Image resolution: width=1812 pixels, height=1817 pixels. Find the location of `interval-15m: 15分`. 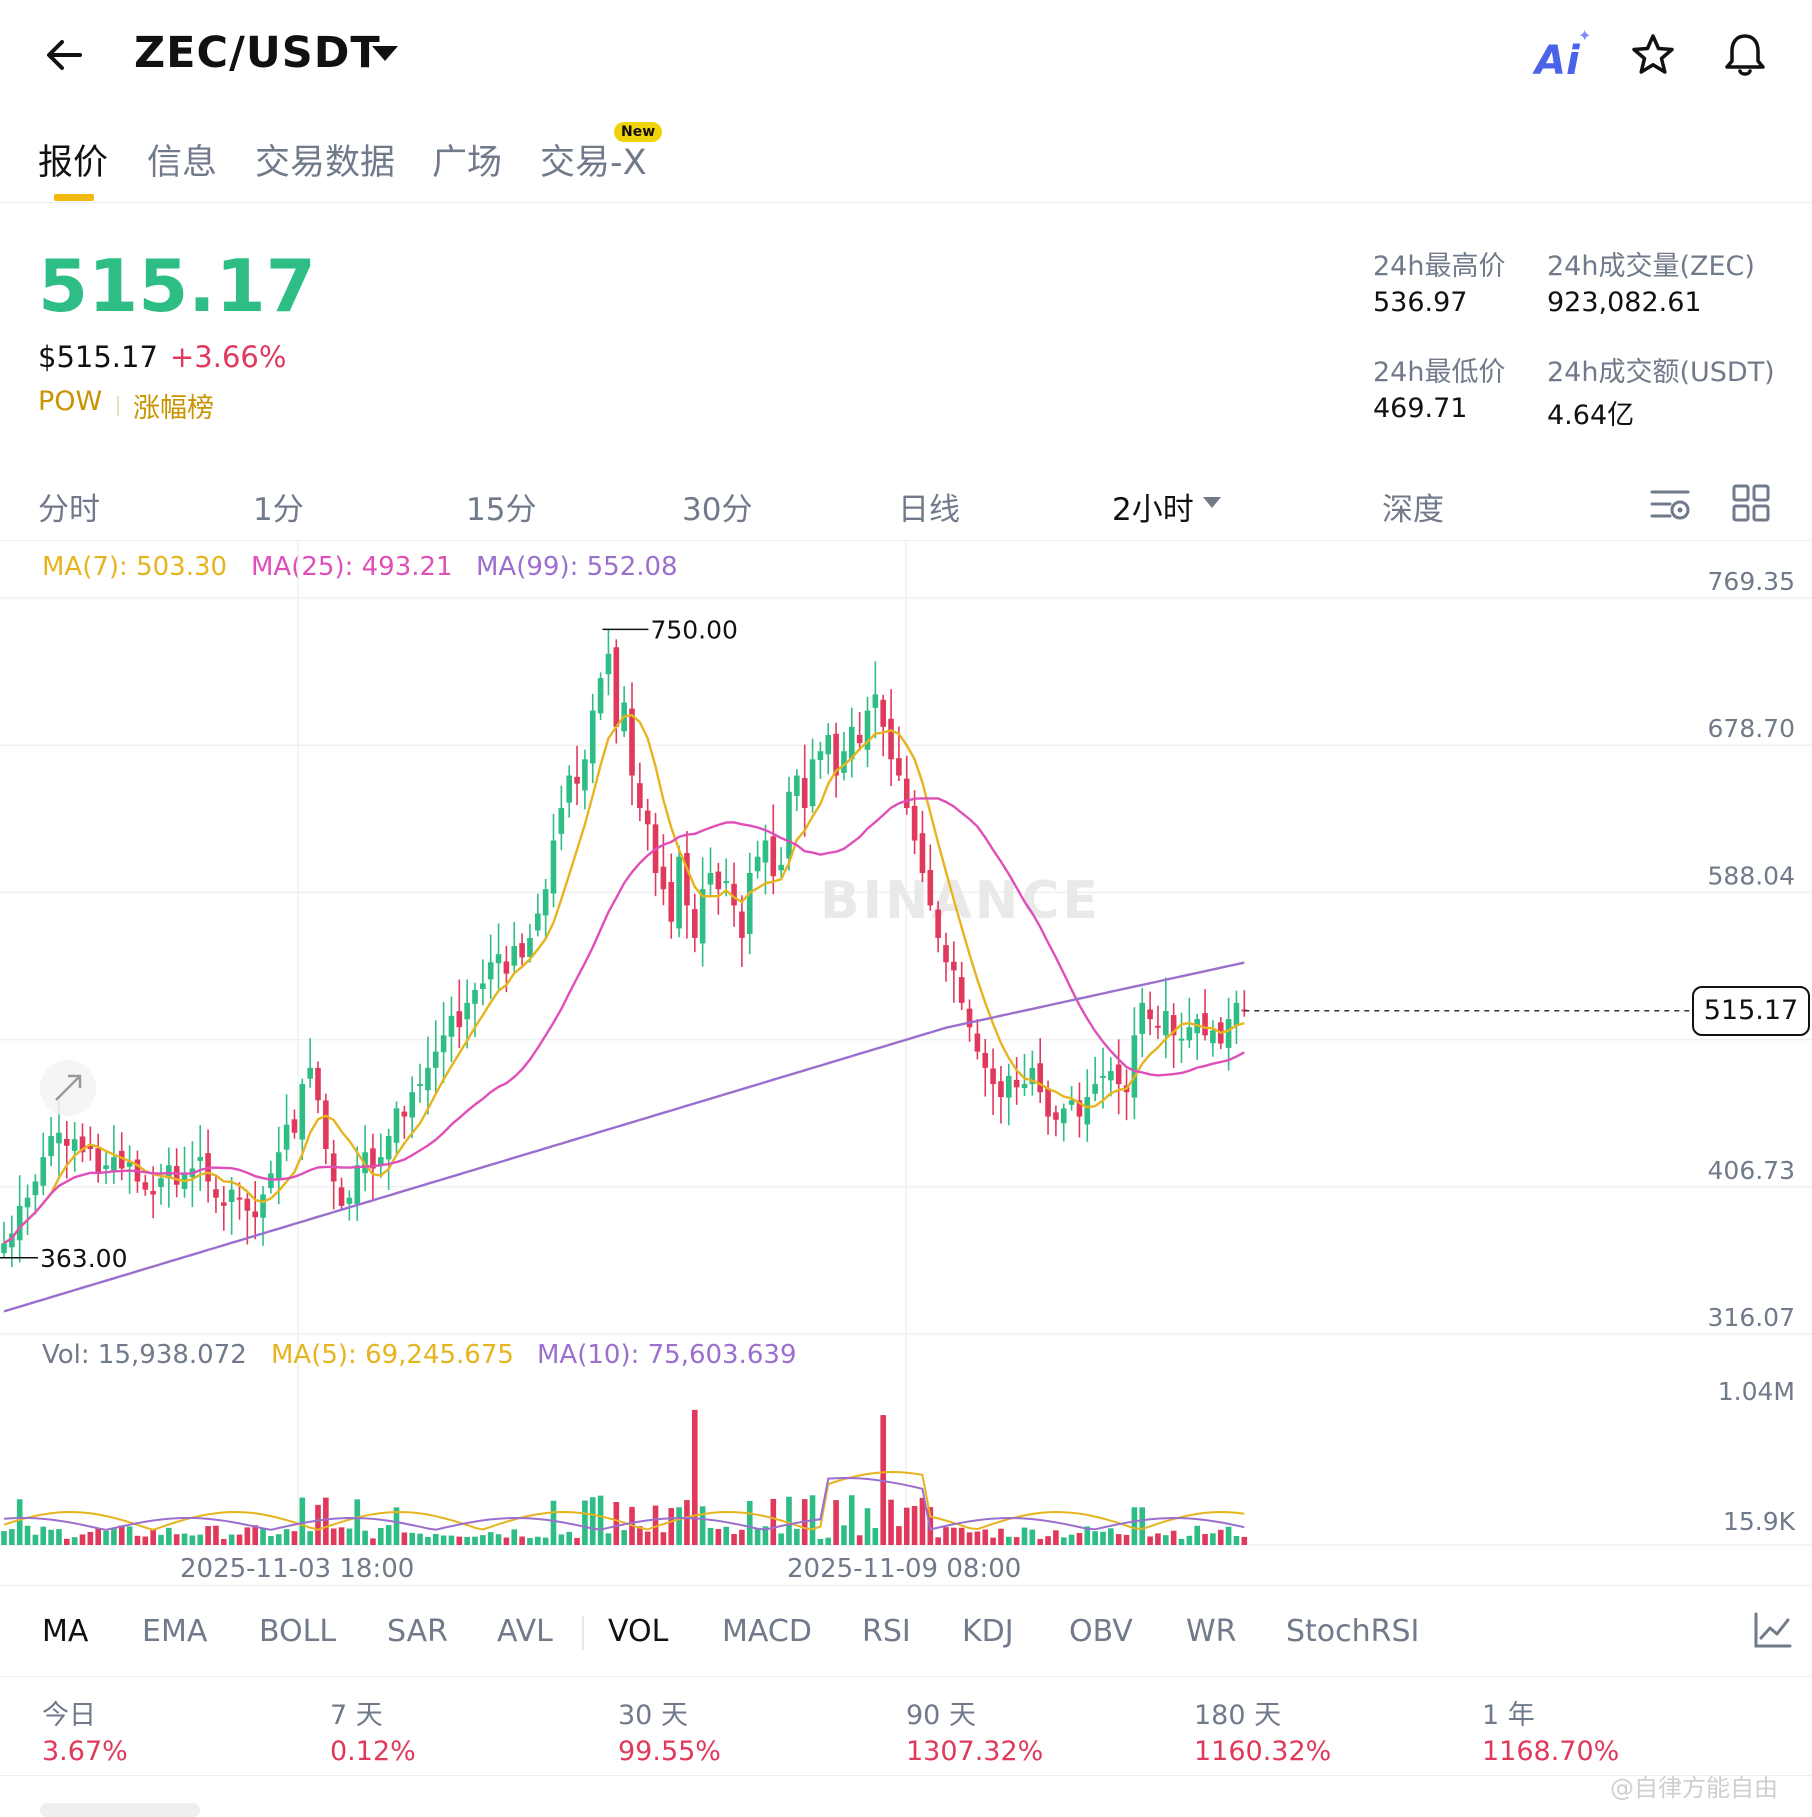

interval-15m: 15分 is located at coordinates (501, 510).